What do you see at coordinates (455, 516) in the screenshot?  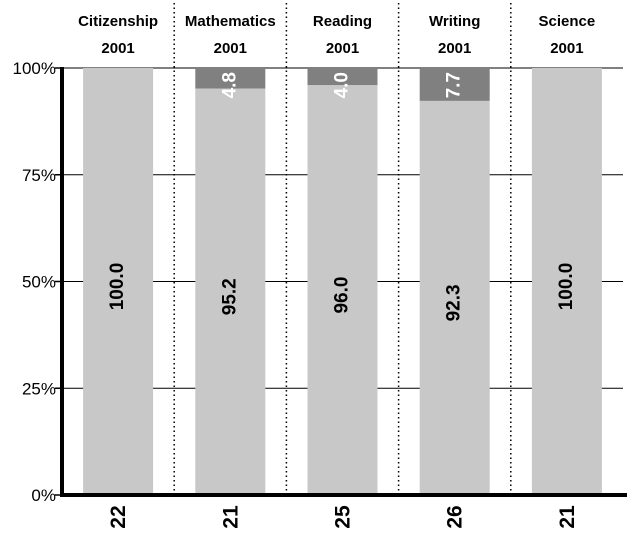 I see `count-label: 26` at bounding box center [455, 516].